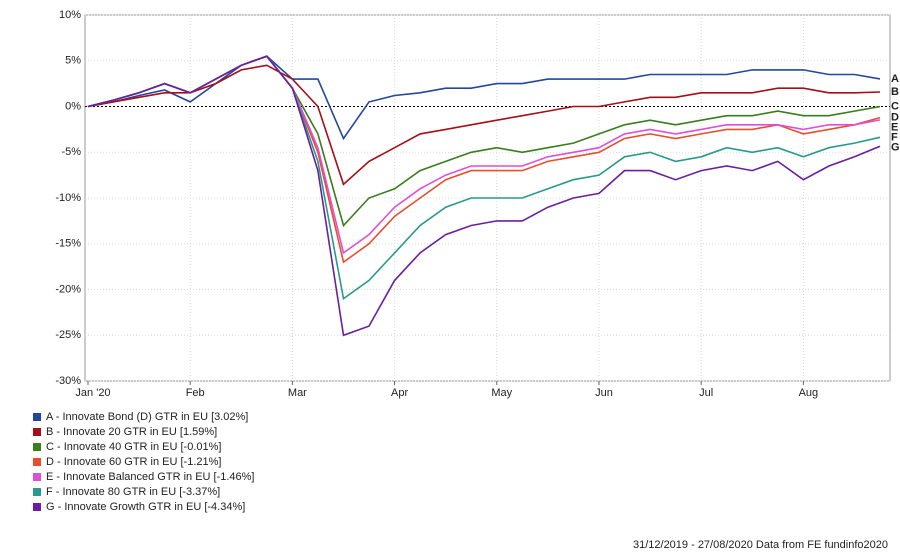 The image size is (900, 552). I want to click on y-tick-label: -30%, so click(68, 381).